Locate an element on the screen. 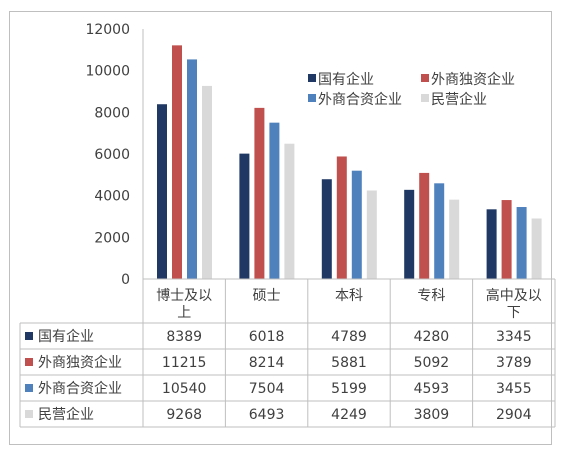 Image resolution: width=568 pixels, height=466 pixels. table-cell: 5881 is located at coordinates (349, 363).